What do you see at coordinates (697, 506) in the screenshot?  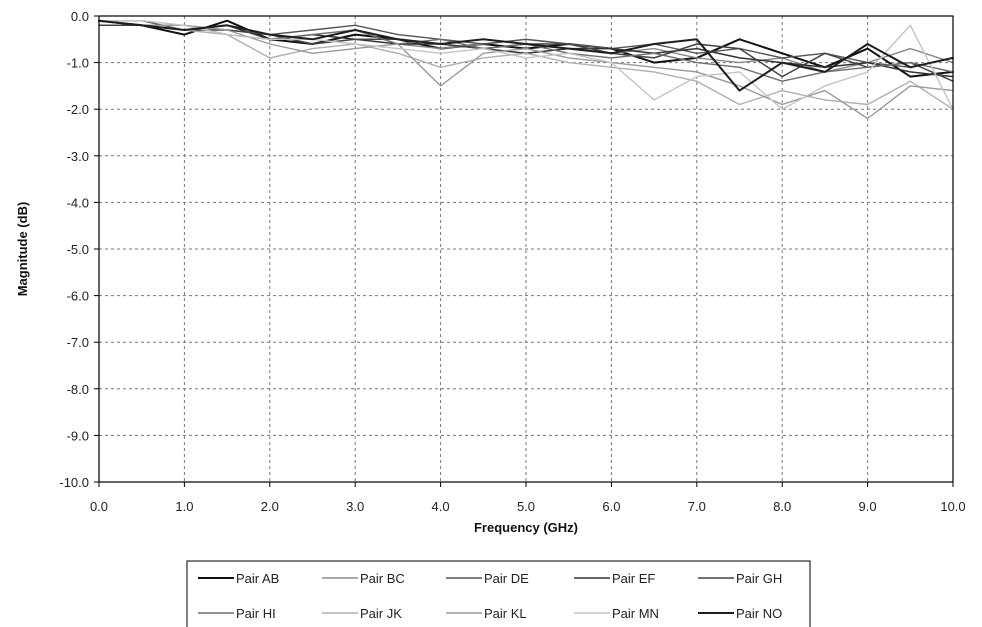 I see `x-tick-label: 7.0` at bounding box center [697, 506].